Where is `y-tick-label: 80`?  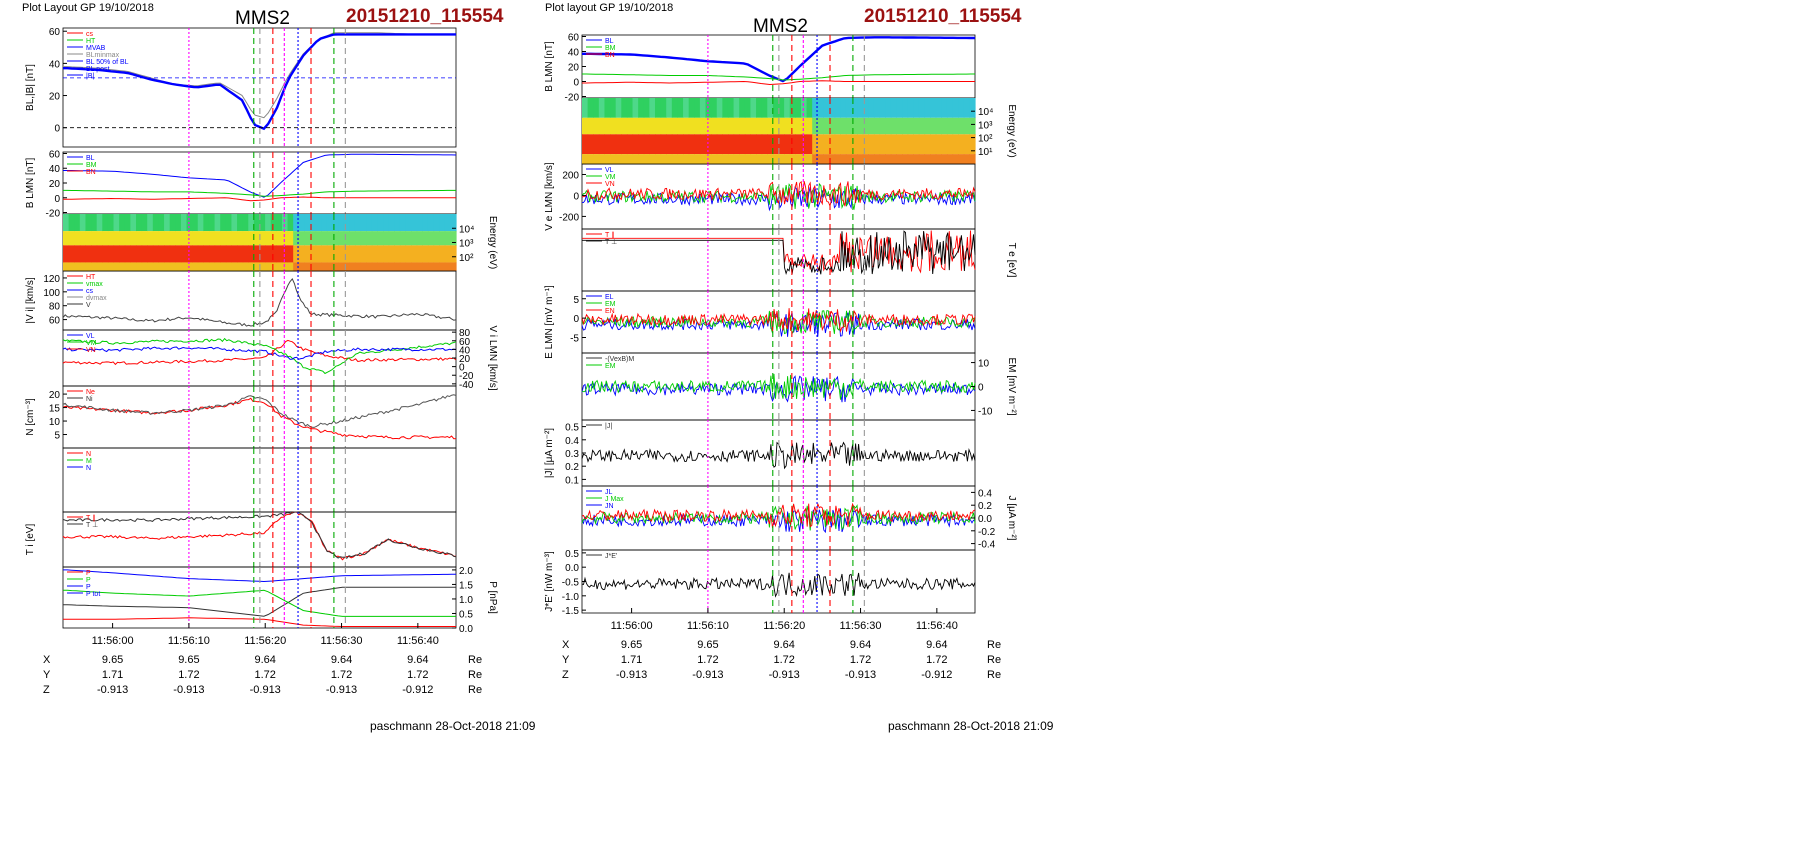 y-tick-label: 80 is located at coordinates (465, 333).